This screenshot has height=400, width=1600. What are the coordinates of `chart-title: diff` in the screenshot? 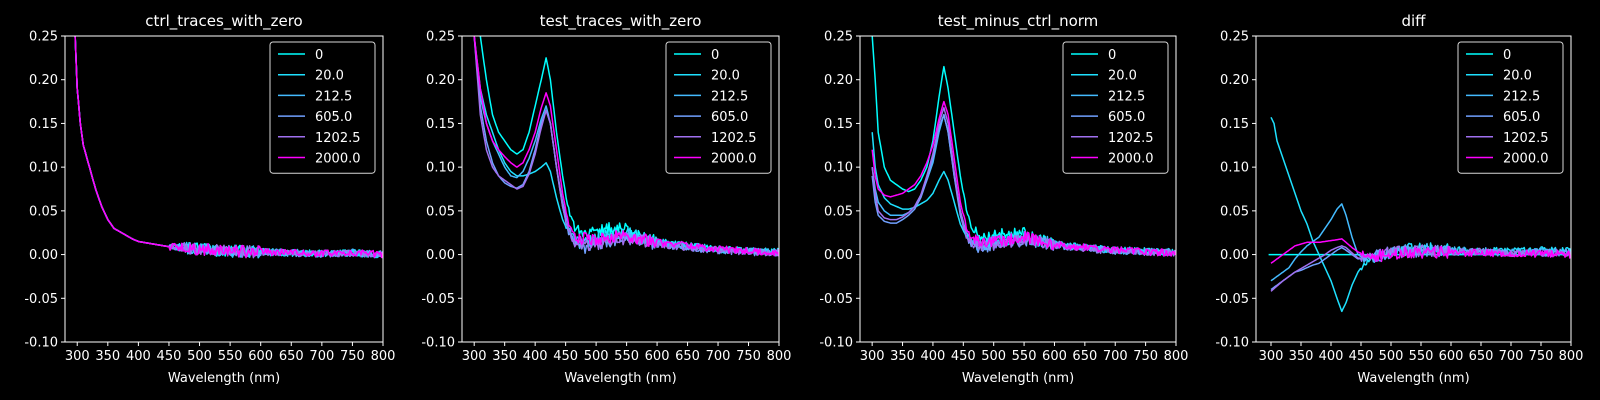 It's located at (1413, 21).